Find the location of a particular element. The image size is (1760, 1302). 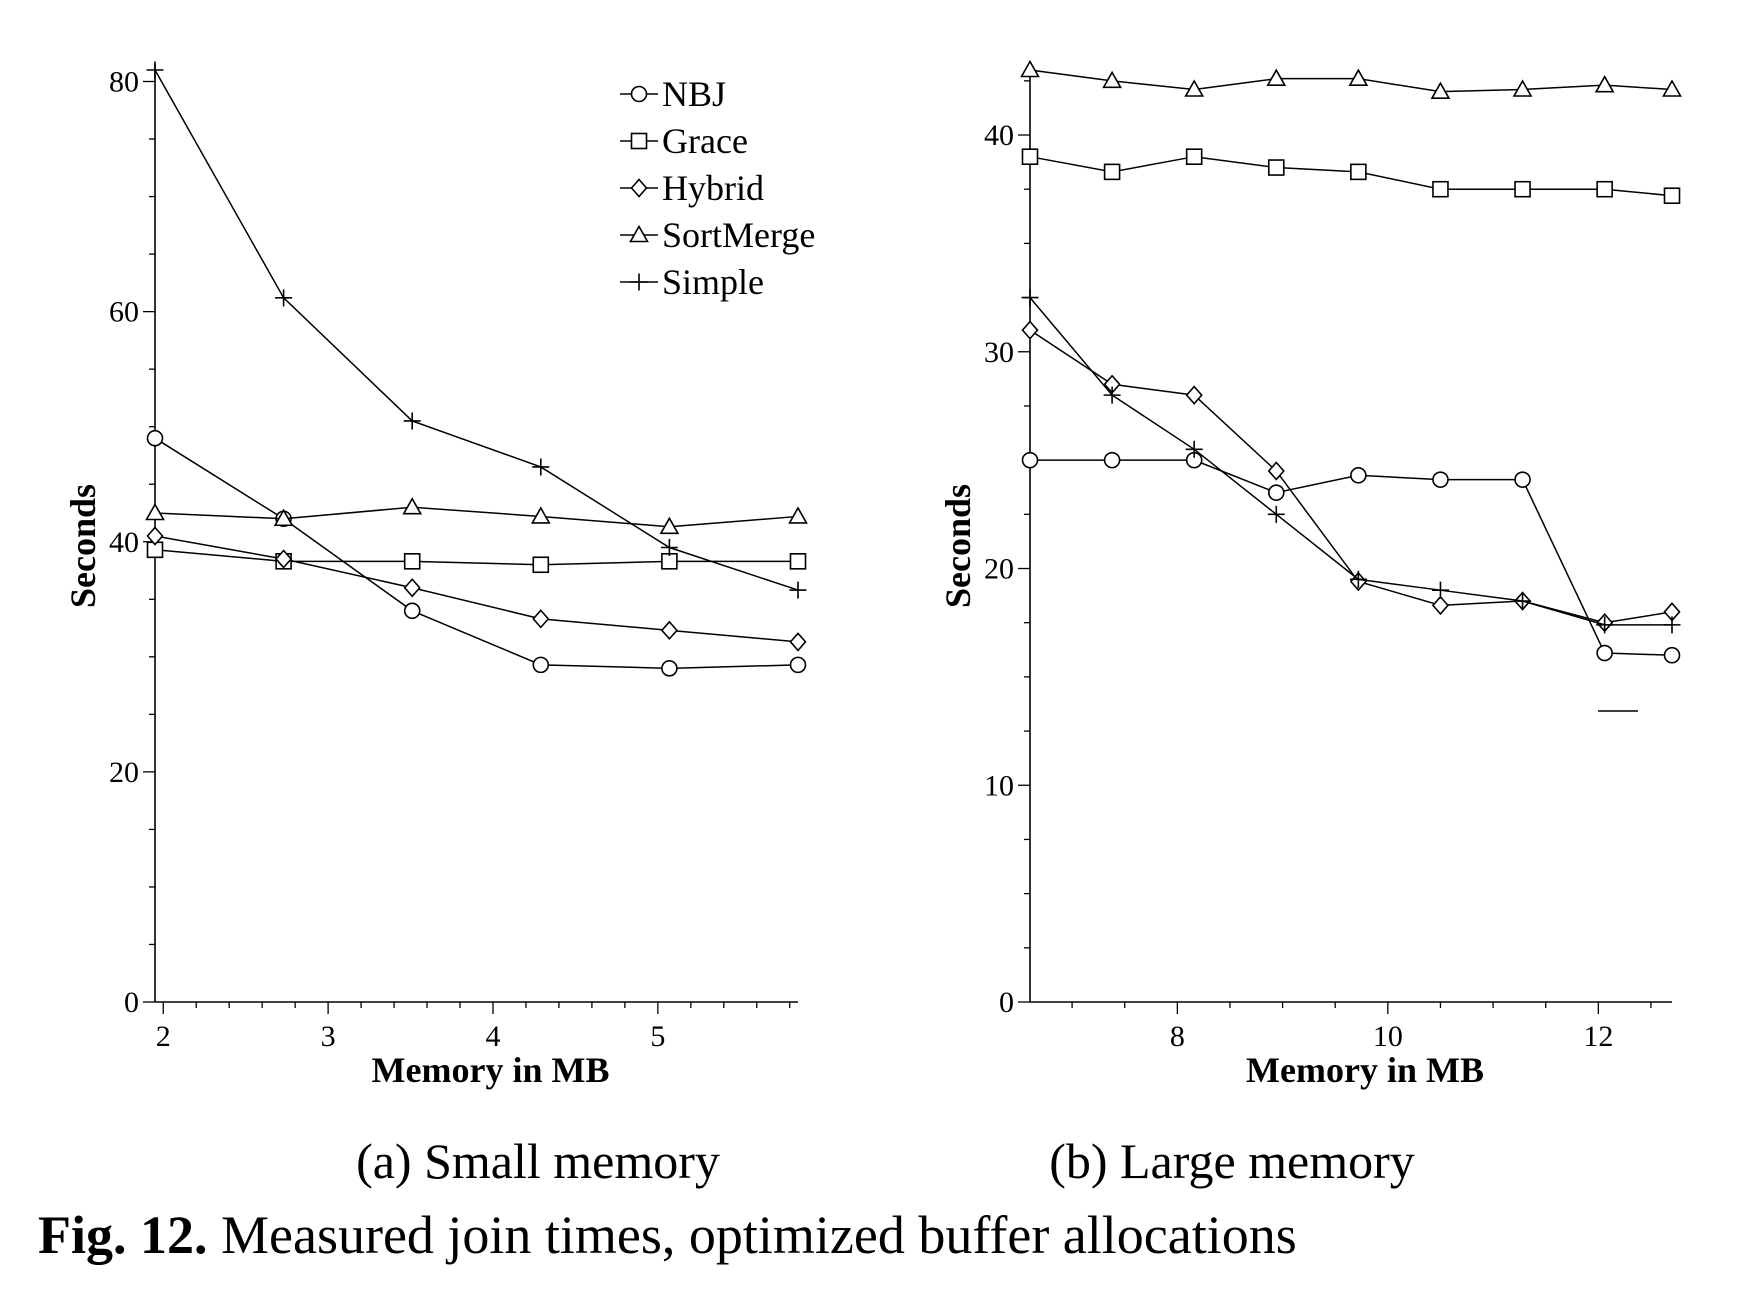

legend-label: Grace is located at coordinates (705, 141).